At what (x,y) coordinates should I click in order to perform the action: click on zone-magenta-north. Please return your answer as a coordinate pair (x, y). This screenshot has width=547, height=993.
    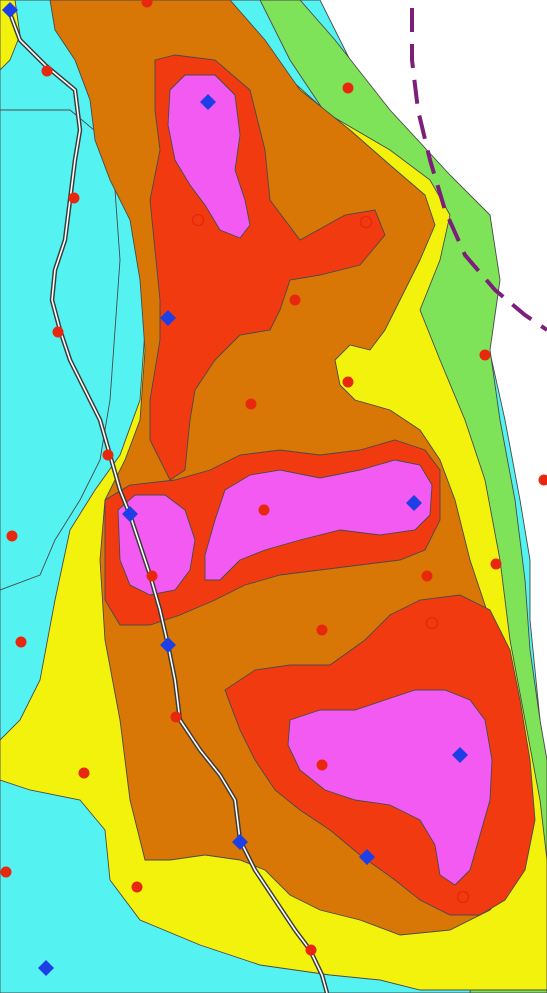
    Looking at the image, I should click on (209, 156).